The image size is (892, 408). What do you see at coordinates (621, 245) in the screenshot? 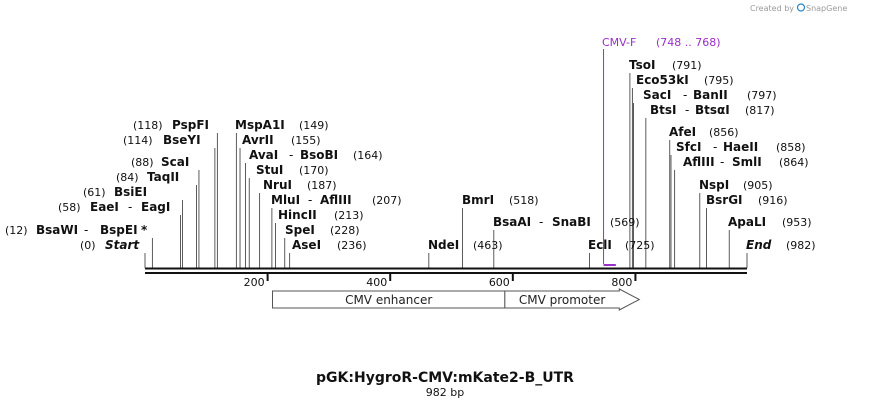
I see `site-ecli: EclI (725)` at bounding box center [621, 245].